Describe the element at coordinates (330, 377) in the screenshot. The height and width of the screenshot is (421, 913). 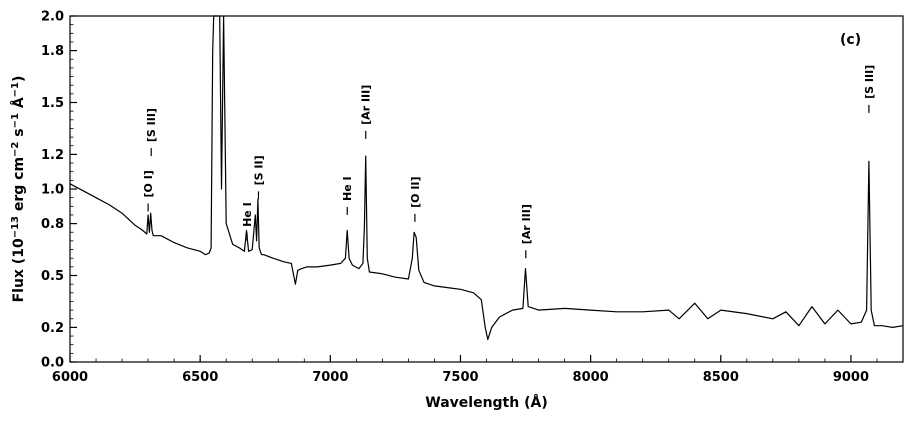
I see `x-tick-label: 7000` at that location.